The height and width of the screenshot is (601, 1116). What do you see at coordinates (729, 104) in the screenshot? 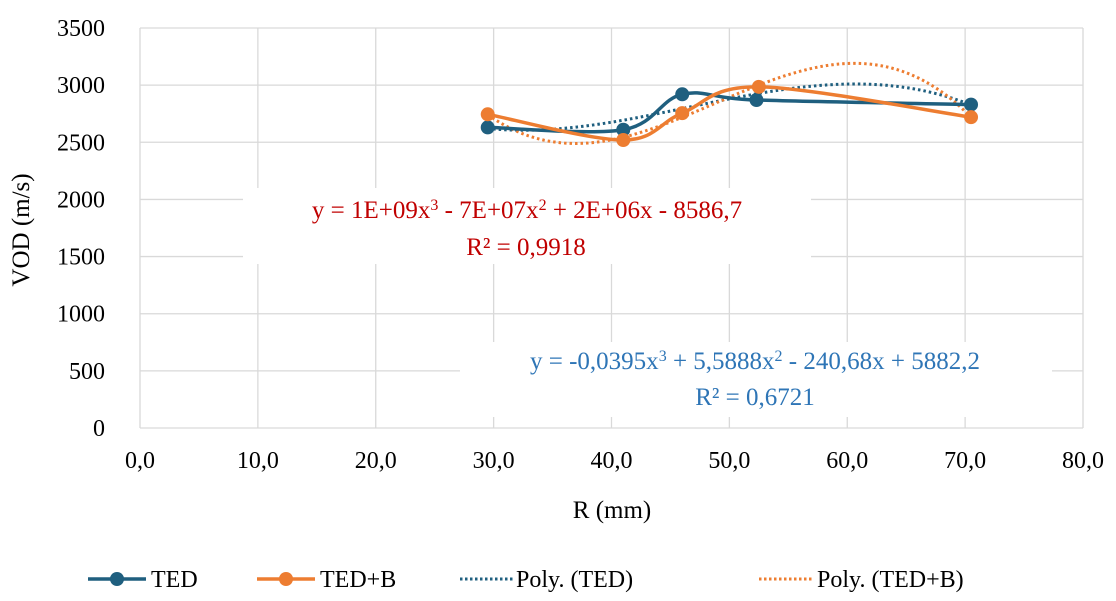
I see `series-layer` at bounding box center [729, 104].